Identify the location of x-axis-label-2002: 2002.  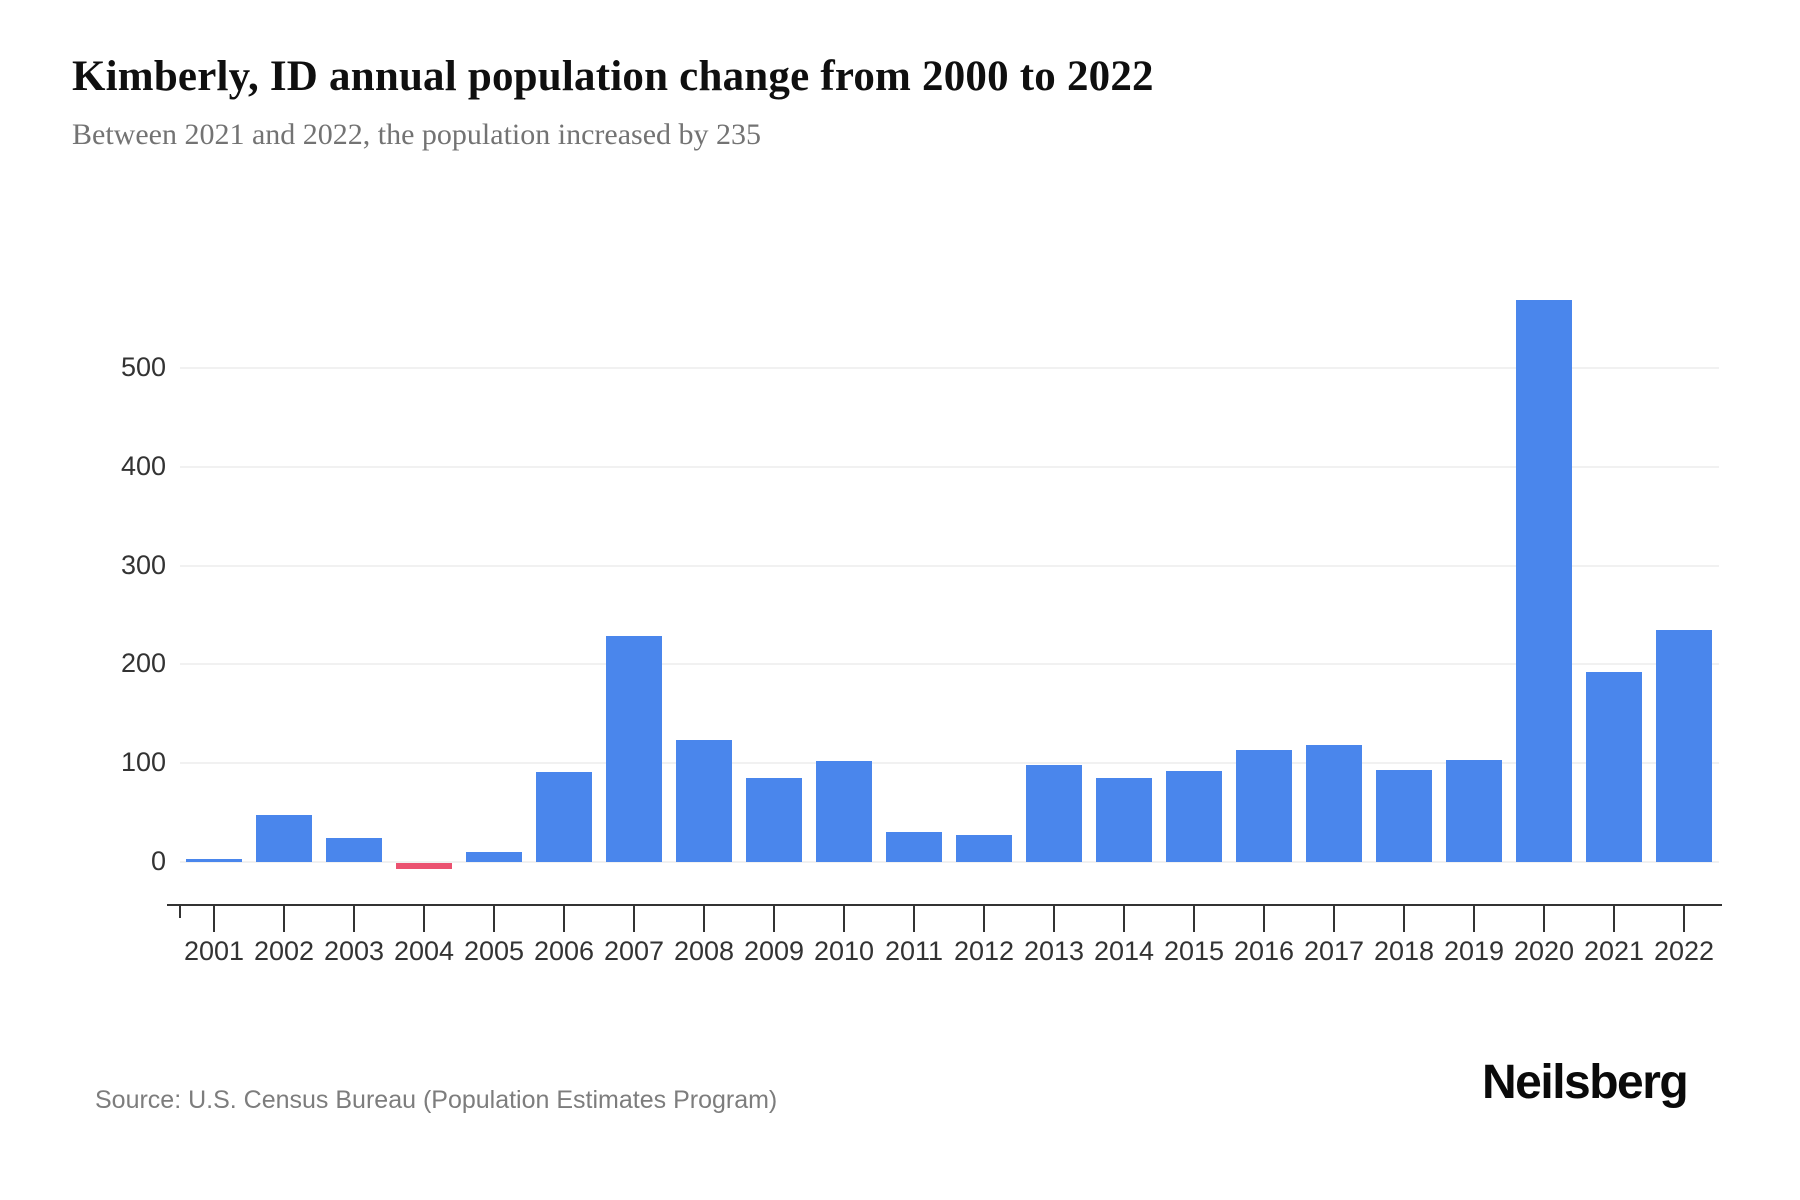
(284, 951).